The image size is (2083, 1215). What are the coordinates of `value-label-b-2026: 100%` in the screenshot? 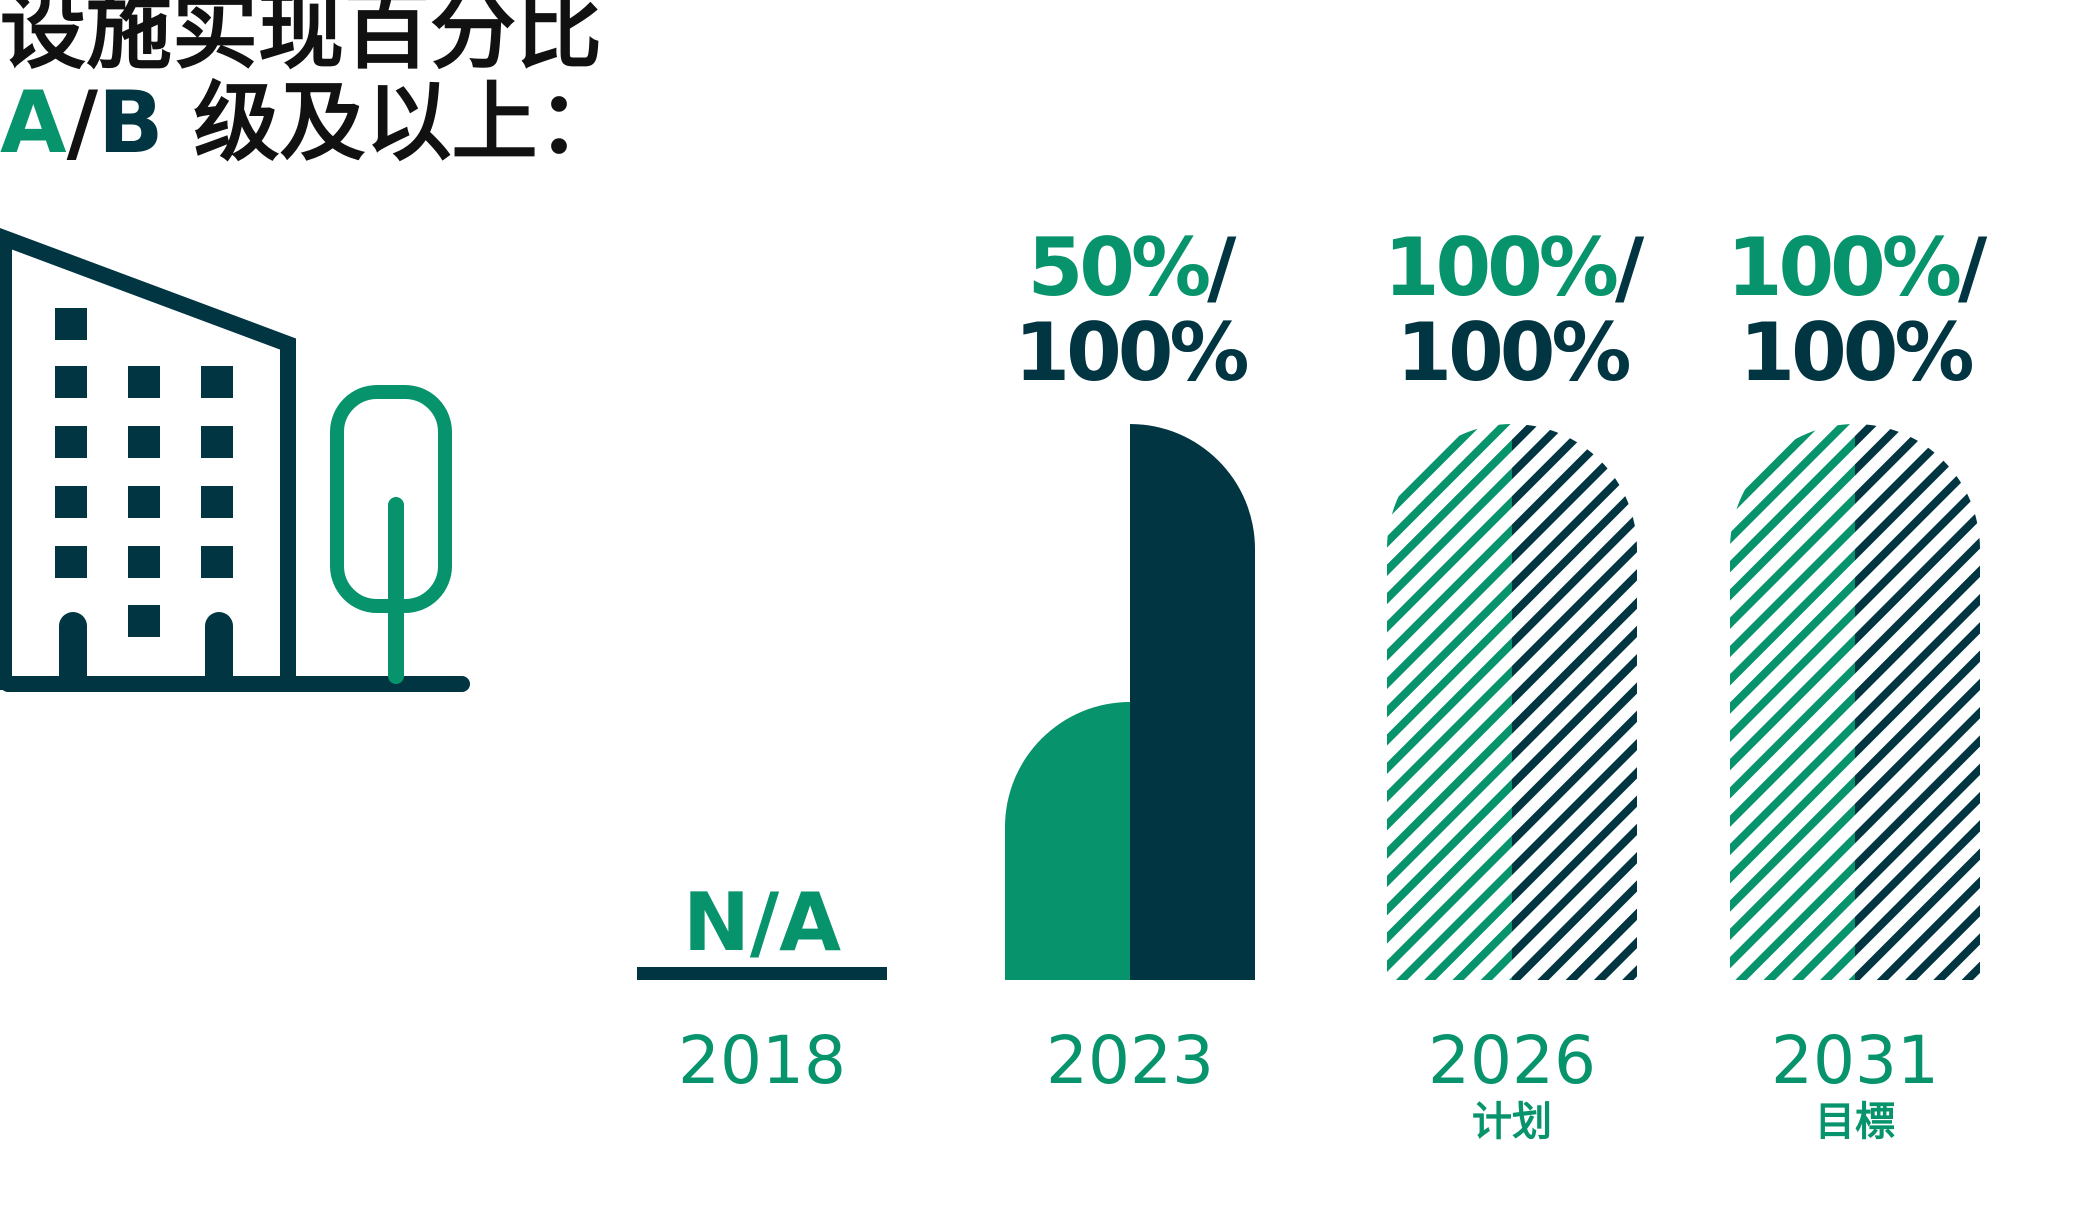 It's located at (1512, 352).